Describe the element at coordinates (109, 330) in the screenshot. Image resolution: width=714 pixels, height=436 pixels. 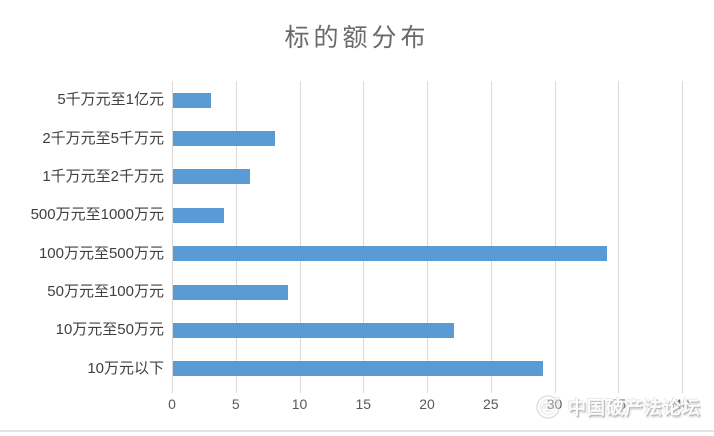
I see `category-label: 10万元至50万元` at that location.